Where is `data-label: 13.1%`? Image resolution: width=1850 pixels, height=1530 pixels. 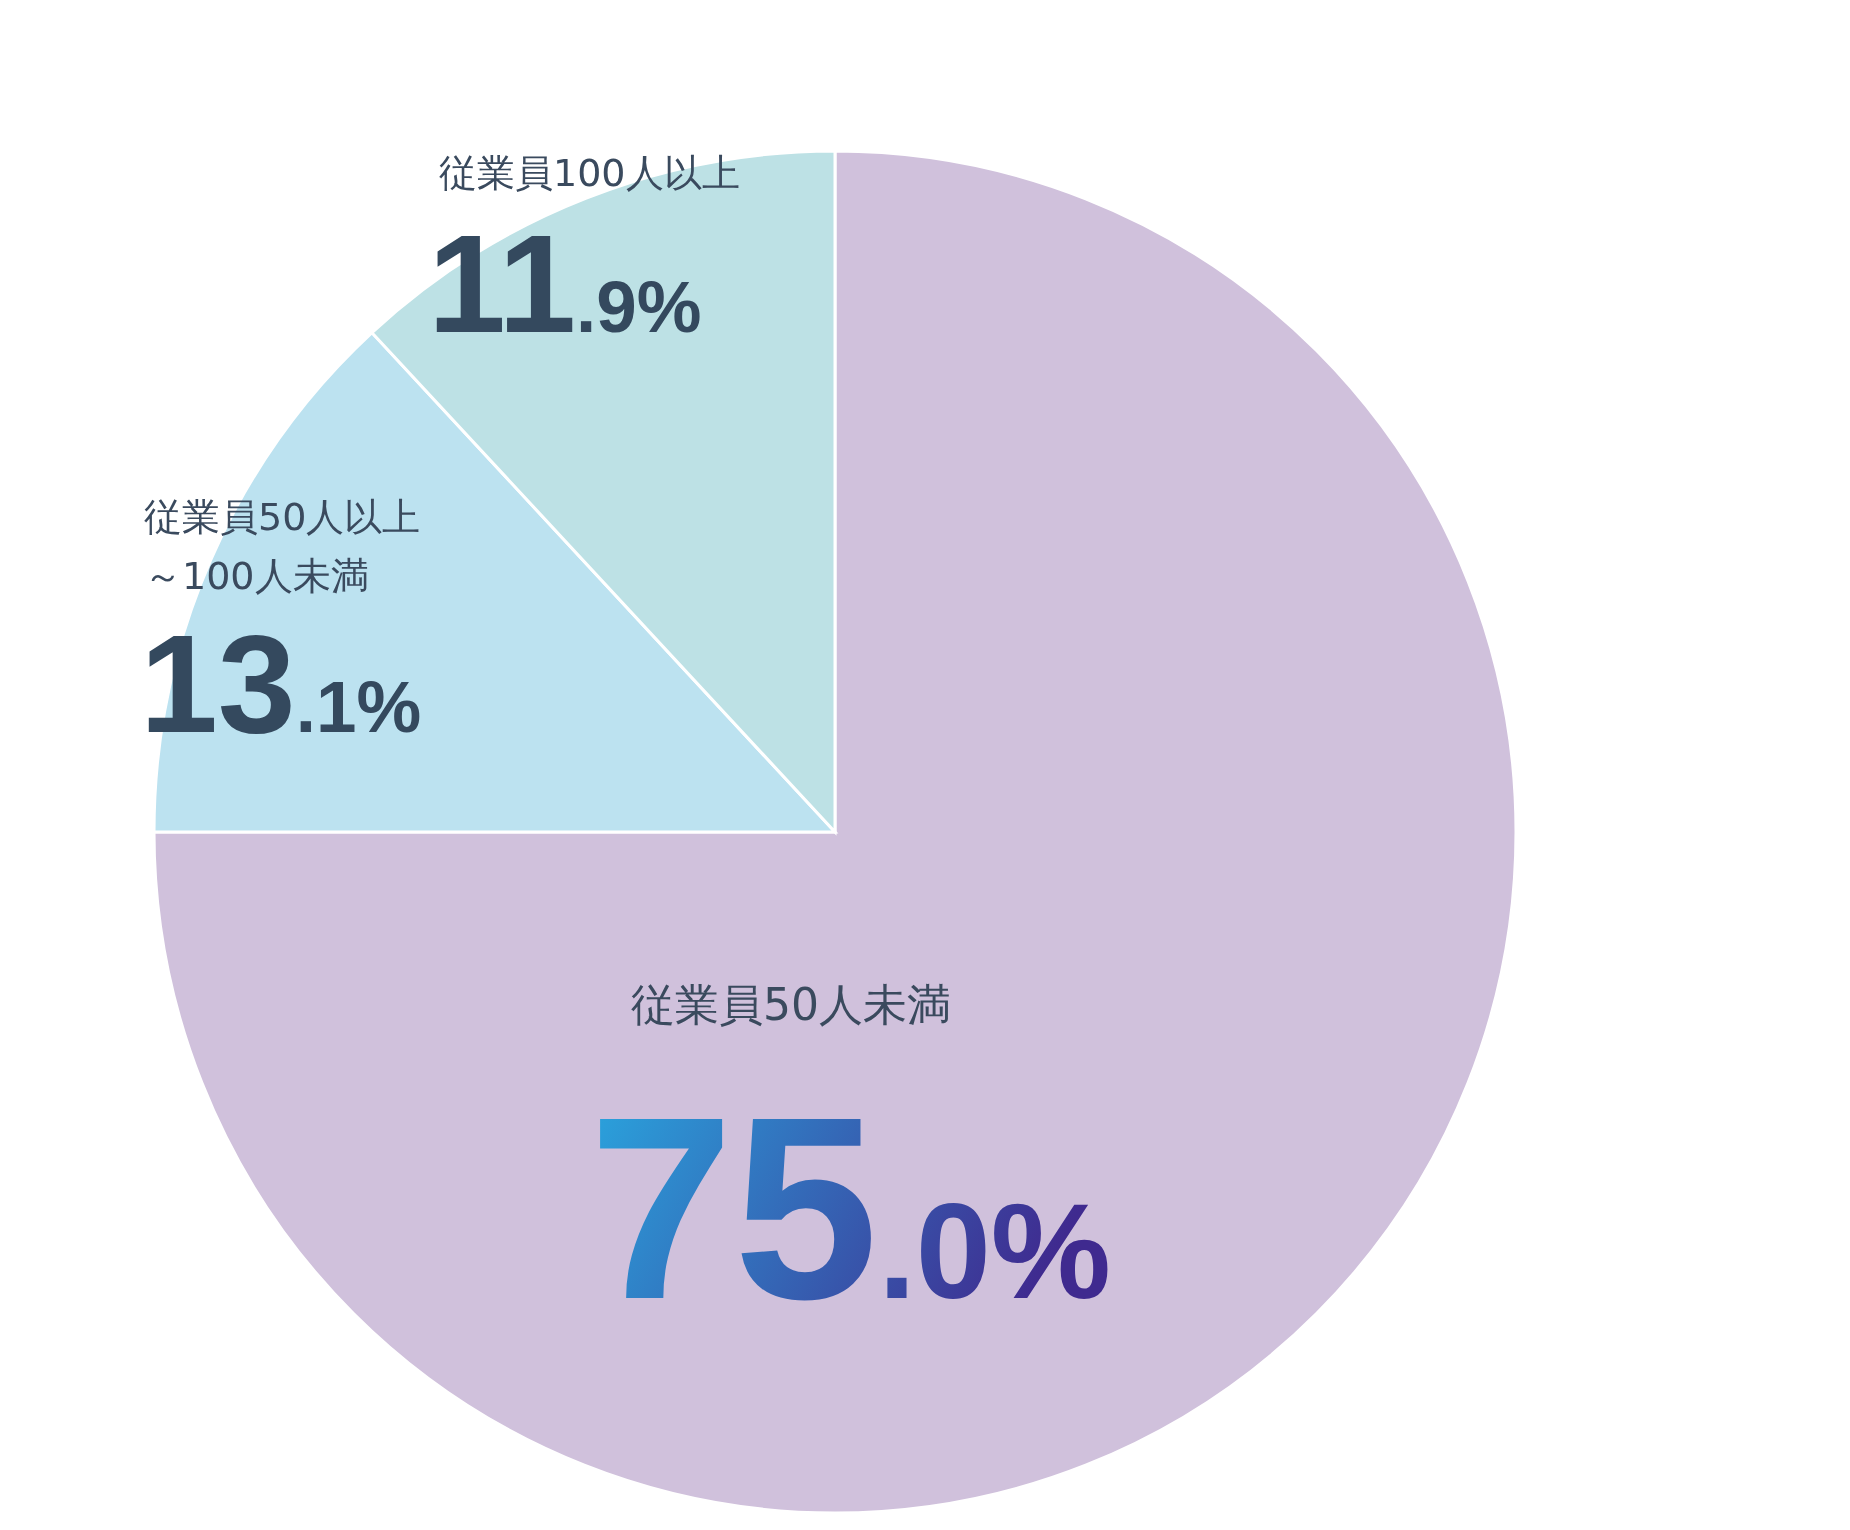
data-label: 13.1% is located at coordinates (281, 683).